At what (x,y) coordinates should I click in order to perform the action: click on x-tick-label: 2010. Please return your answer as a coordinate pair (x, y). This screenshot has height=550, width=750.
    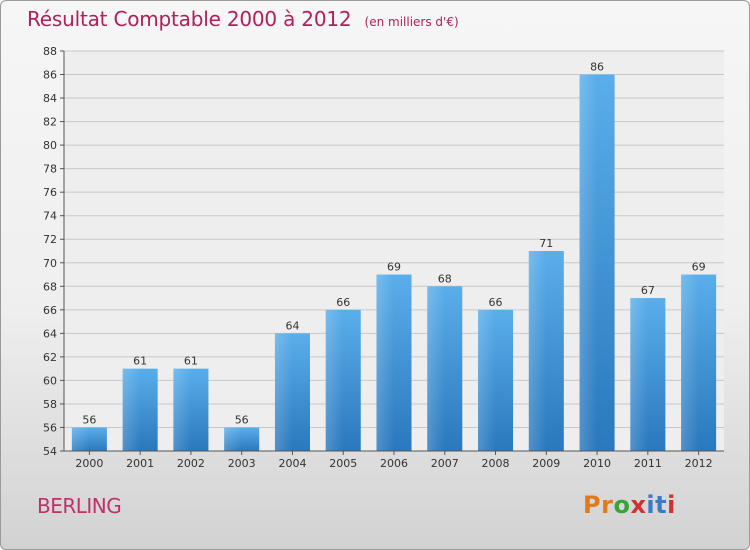
    Looking at the image, I should click on (597, 463).